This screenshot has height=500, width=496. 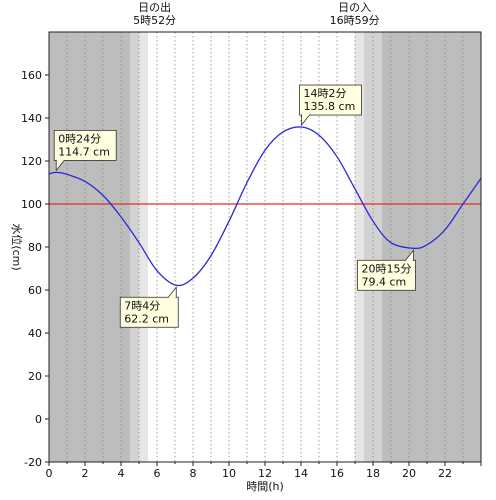 I want to click on y-tick-label: 120, so click(x=31, y=161).